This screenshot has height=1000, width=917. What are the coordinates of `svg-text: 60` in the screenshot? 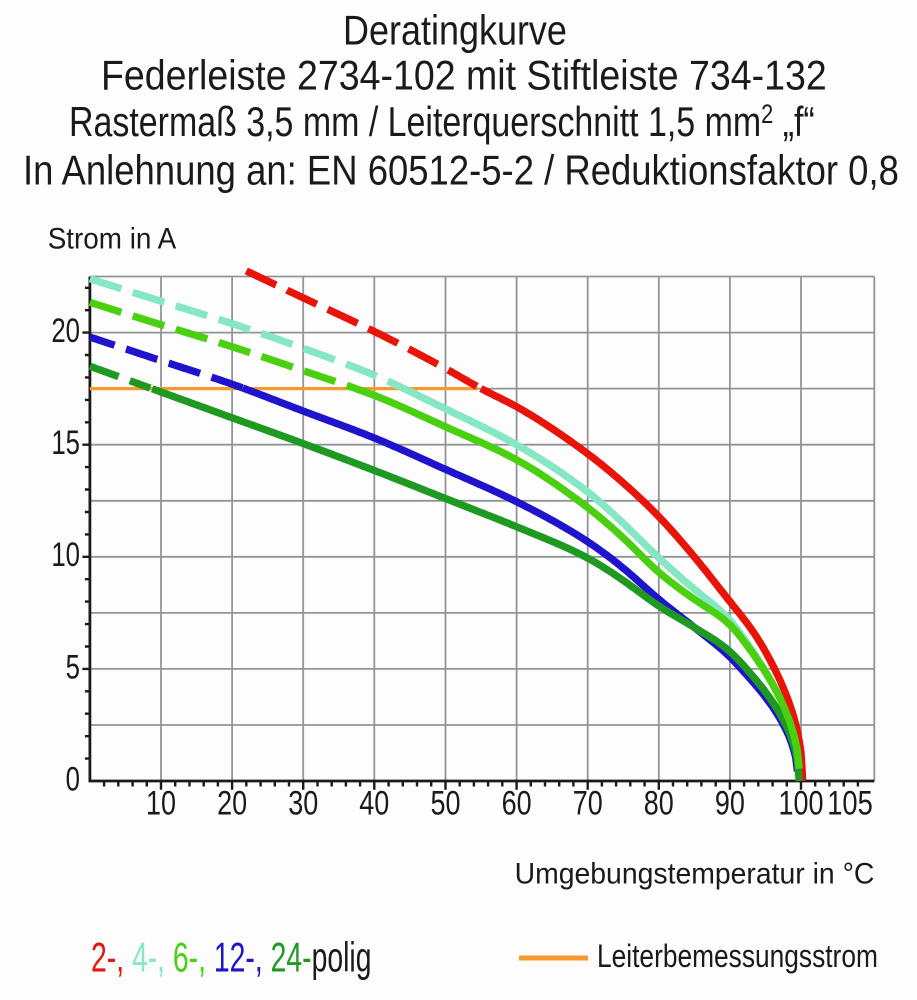 It's located at (517, 802).